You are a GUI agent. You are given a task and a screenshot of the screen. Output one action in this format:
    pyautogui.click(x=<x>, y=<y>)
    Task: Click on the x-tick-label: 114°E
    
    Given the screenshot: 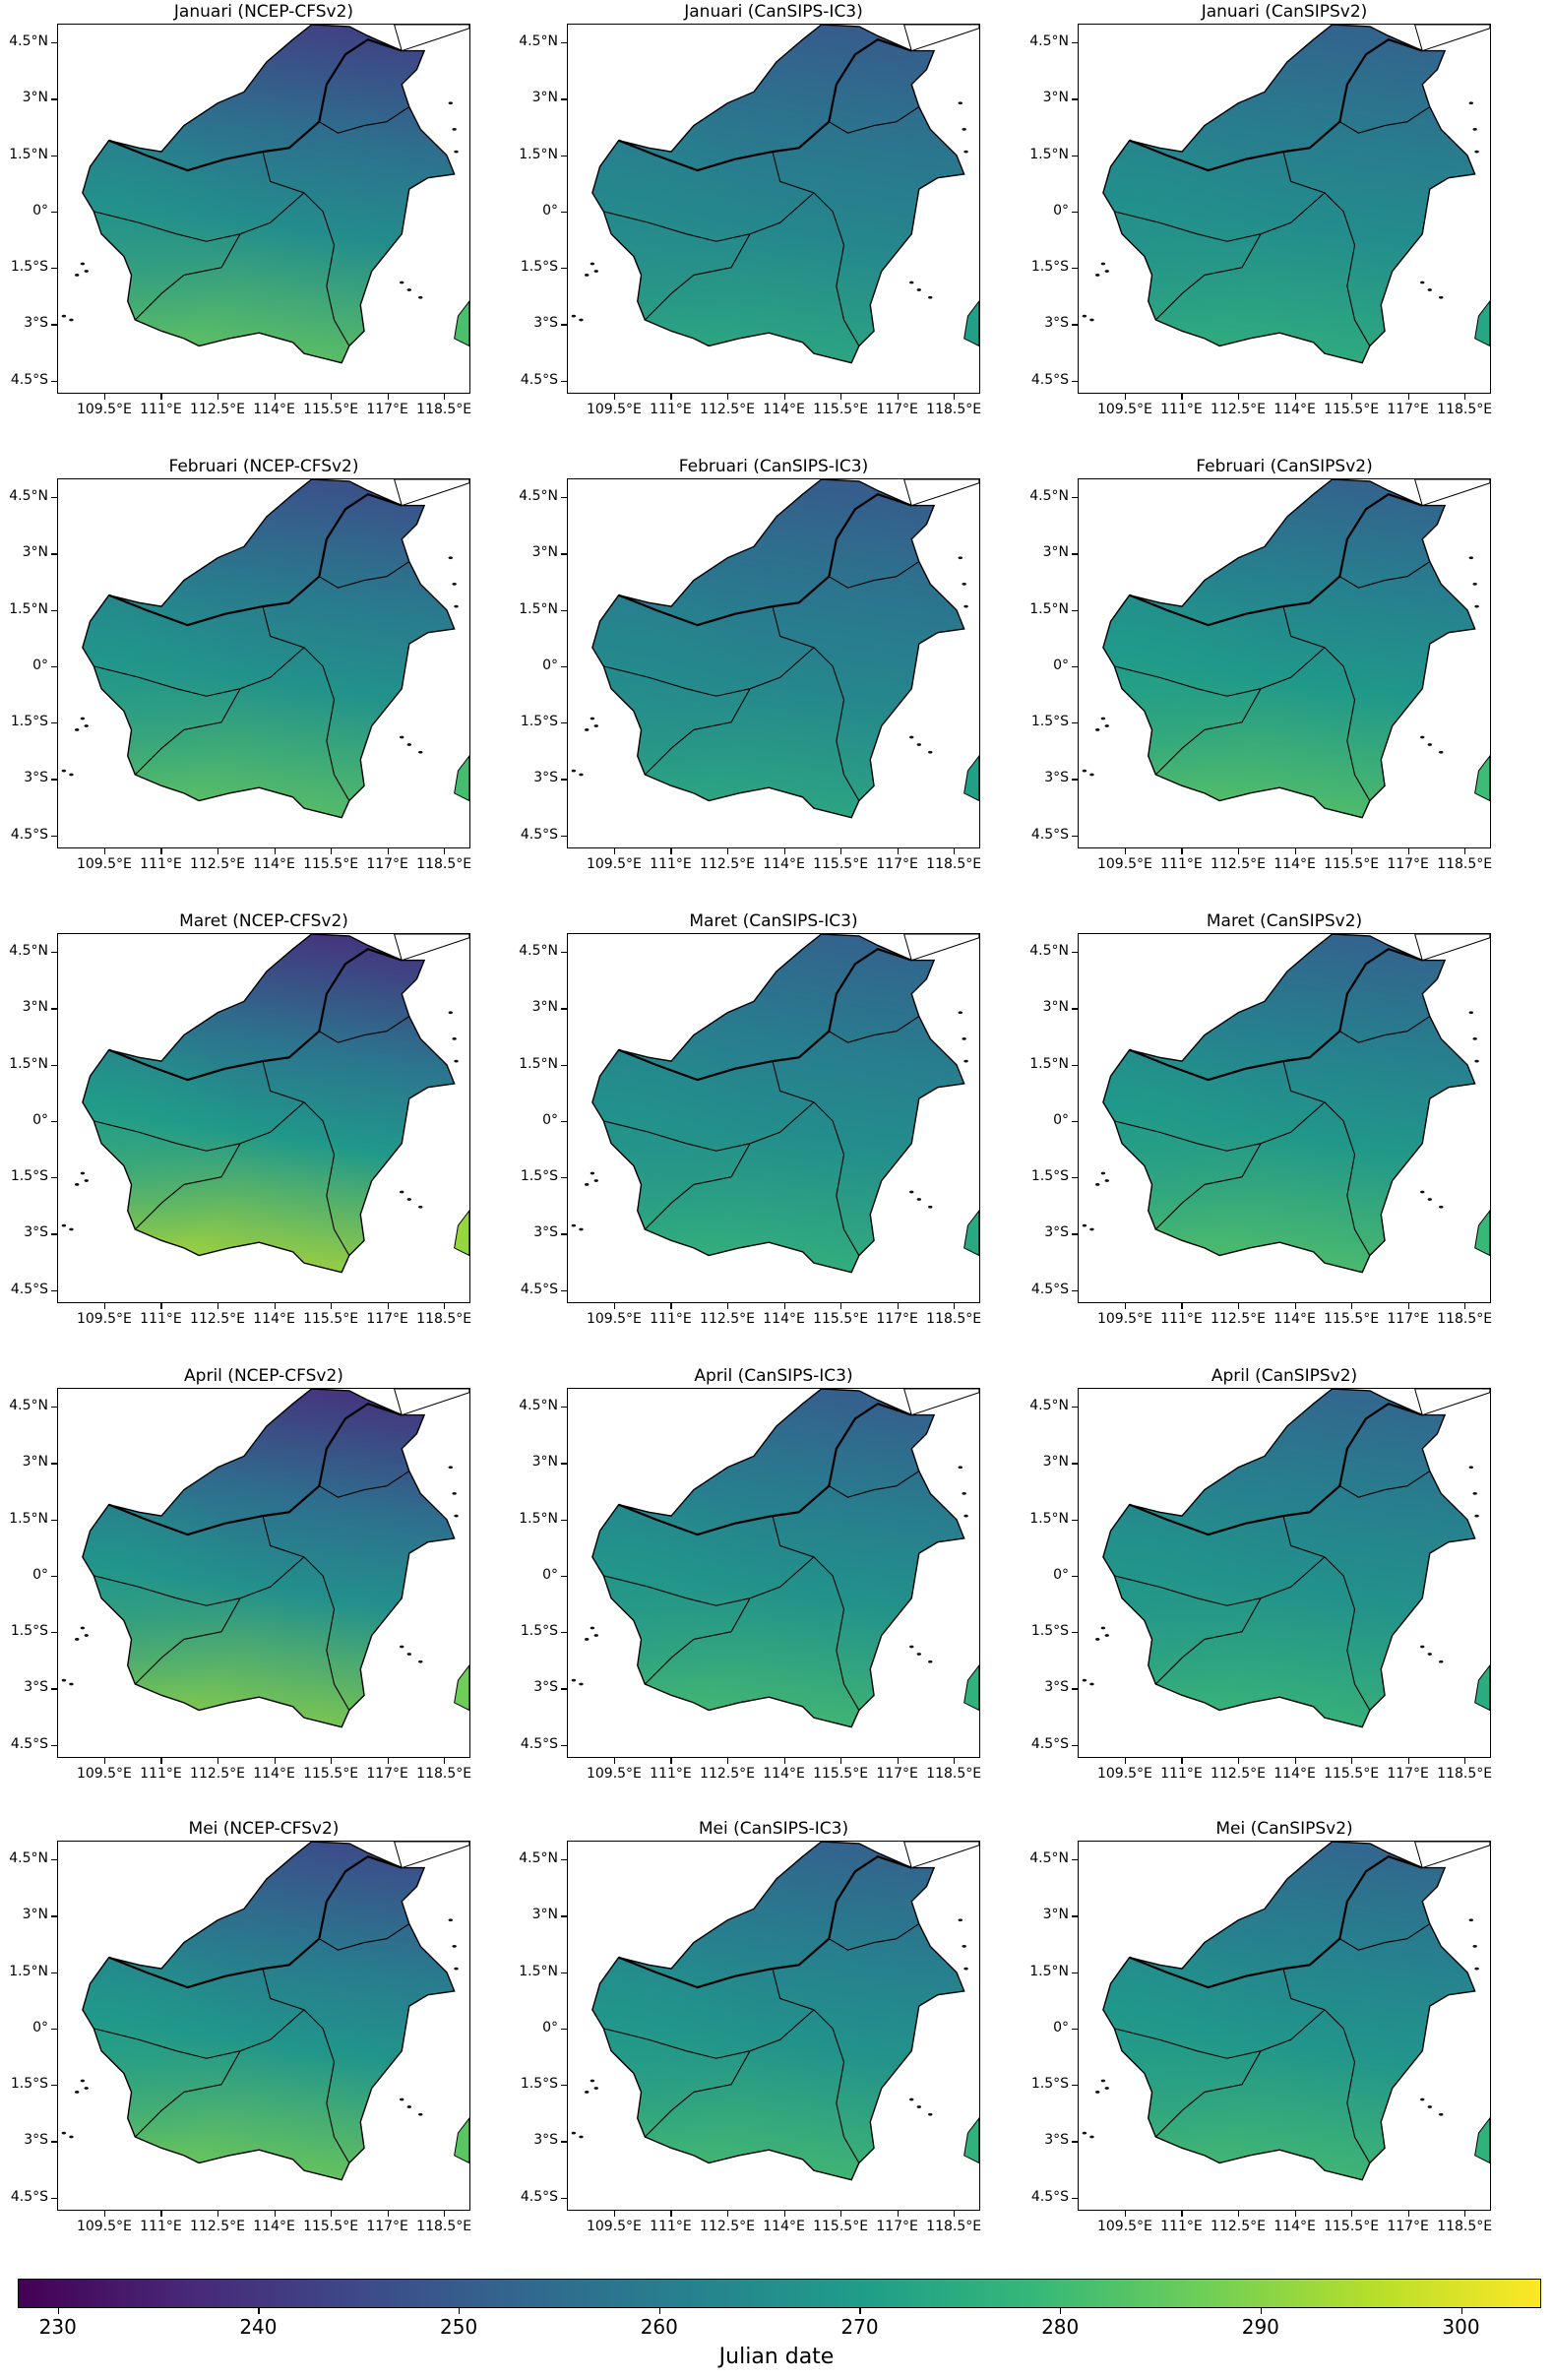 What is the action you would take?
    pyautogui.click(x=784, y=864)
    